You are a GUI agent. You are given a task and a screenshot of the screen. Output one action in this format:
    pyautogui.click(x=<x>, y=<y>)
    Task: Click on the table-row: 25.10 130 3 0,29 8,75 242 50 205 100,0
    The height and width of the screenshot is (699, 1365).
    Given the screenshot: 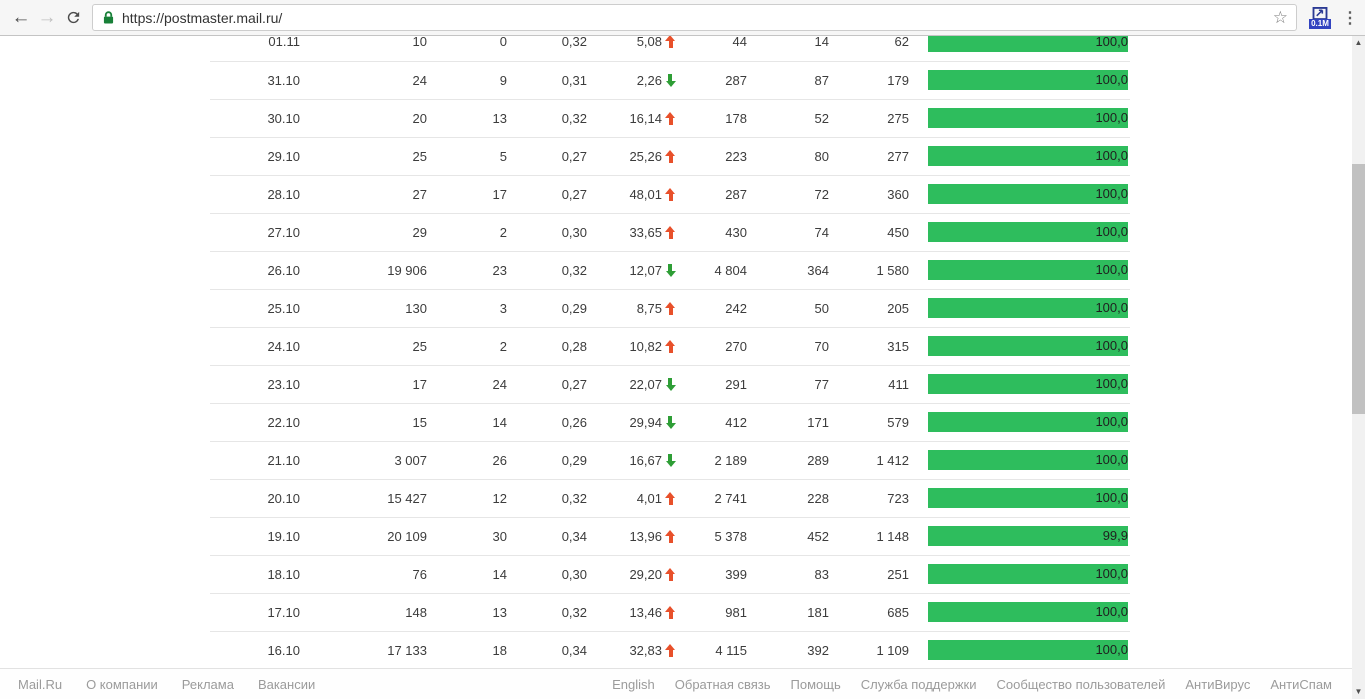 What is the action you would take?
    pyautogui.click(x=670, y=308)
    